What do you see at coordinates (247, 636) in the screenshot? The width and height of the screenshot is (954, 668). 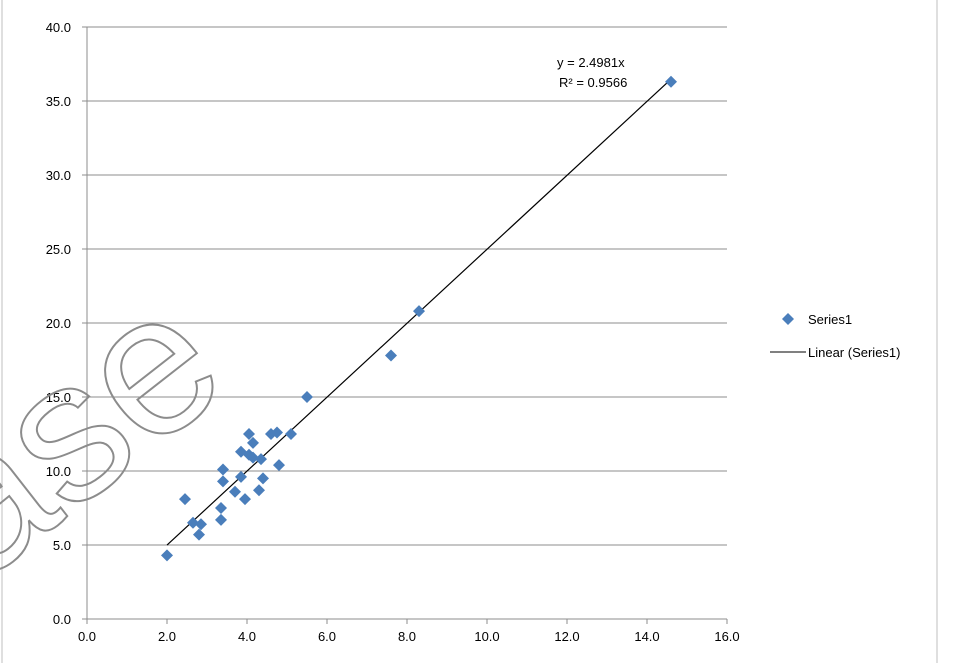 I see `x-tick-label: 4.0` at bounding box center [247, 636].